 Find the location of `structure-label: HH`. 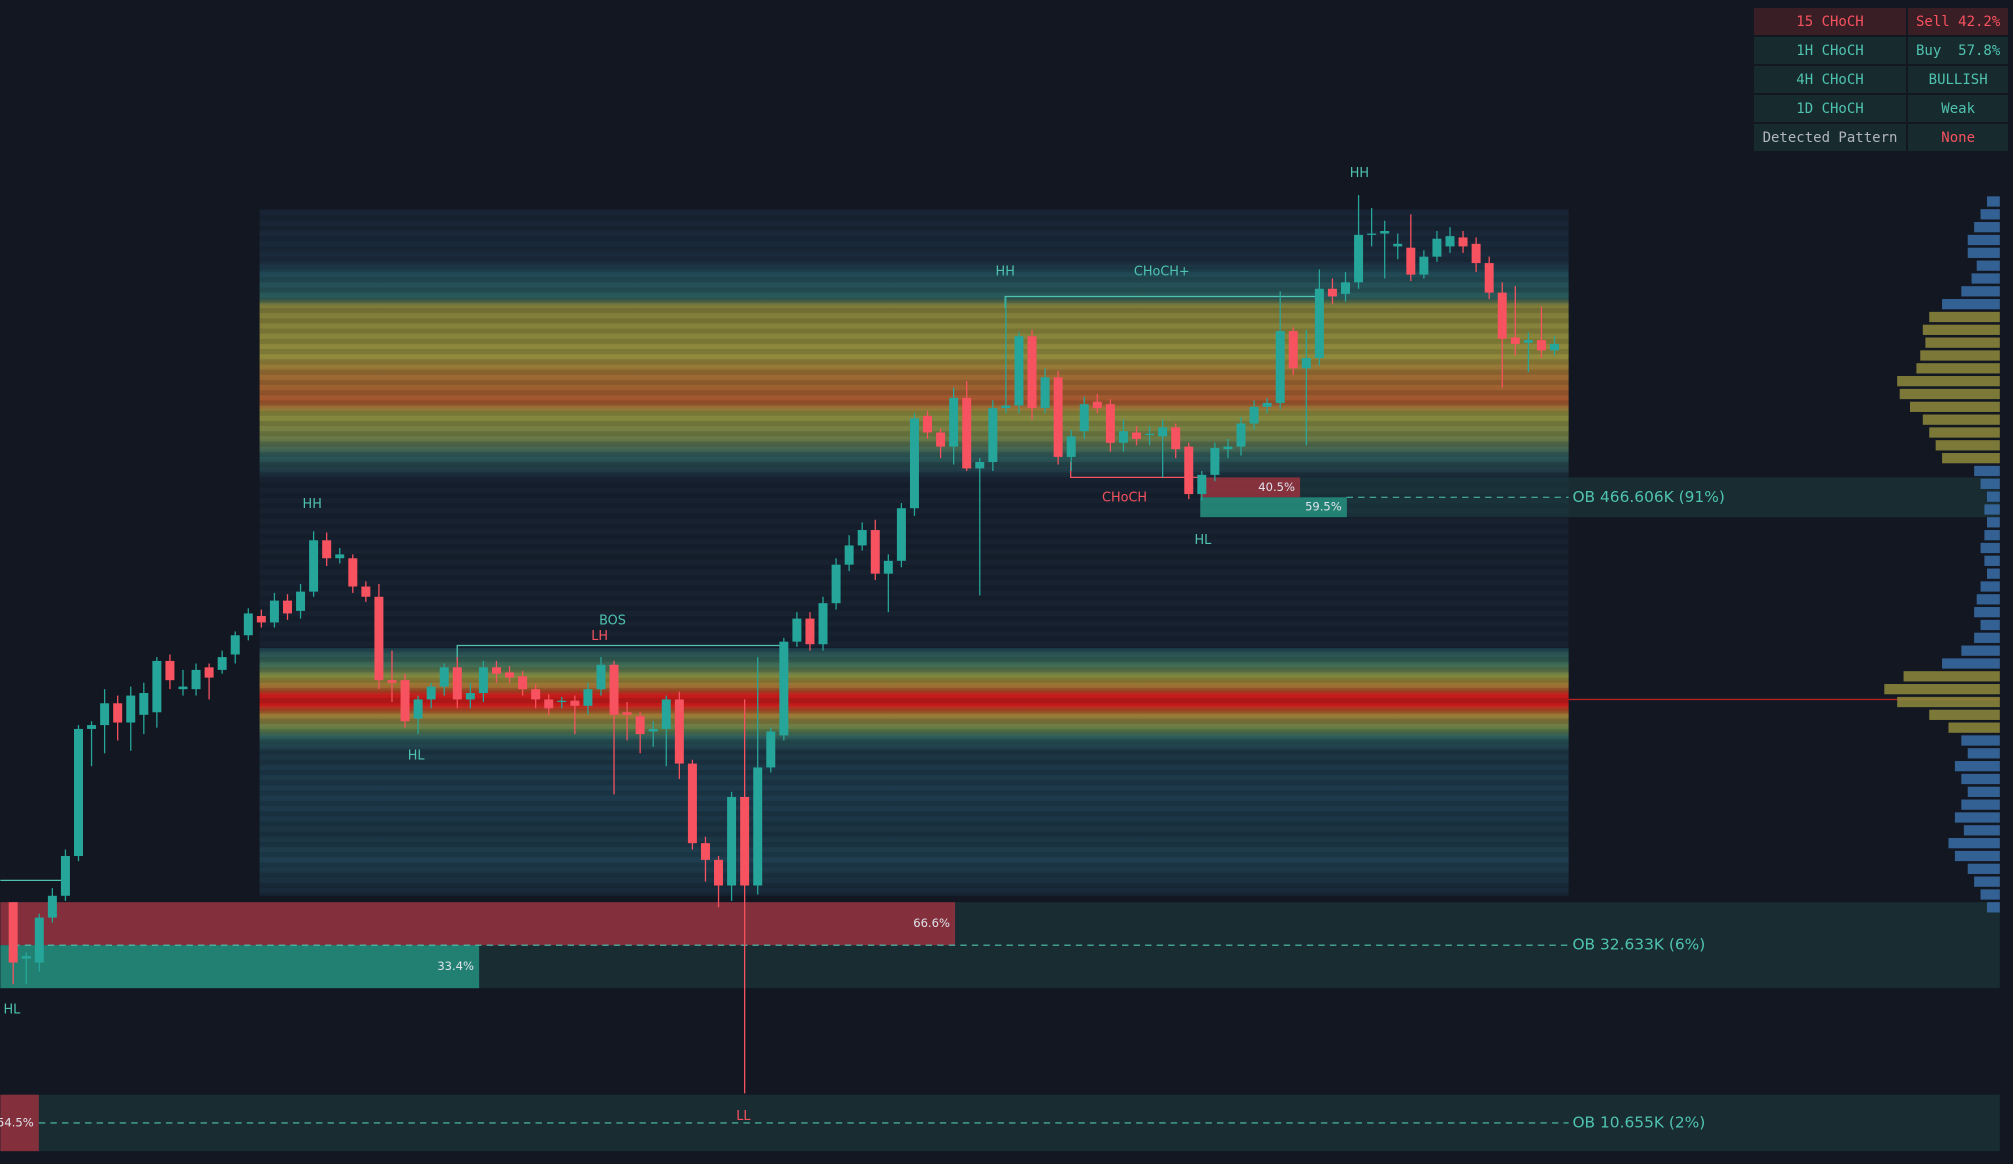

structure-label: HH is located at coordinates (1359, 173).